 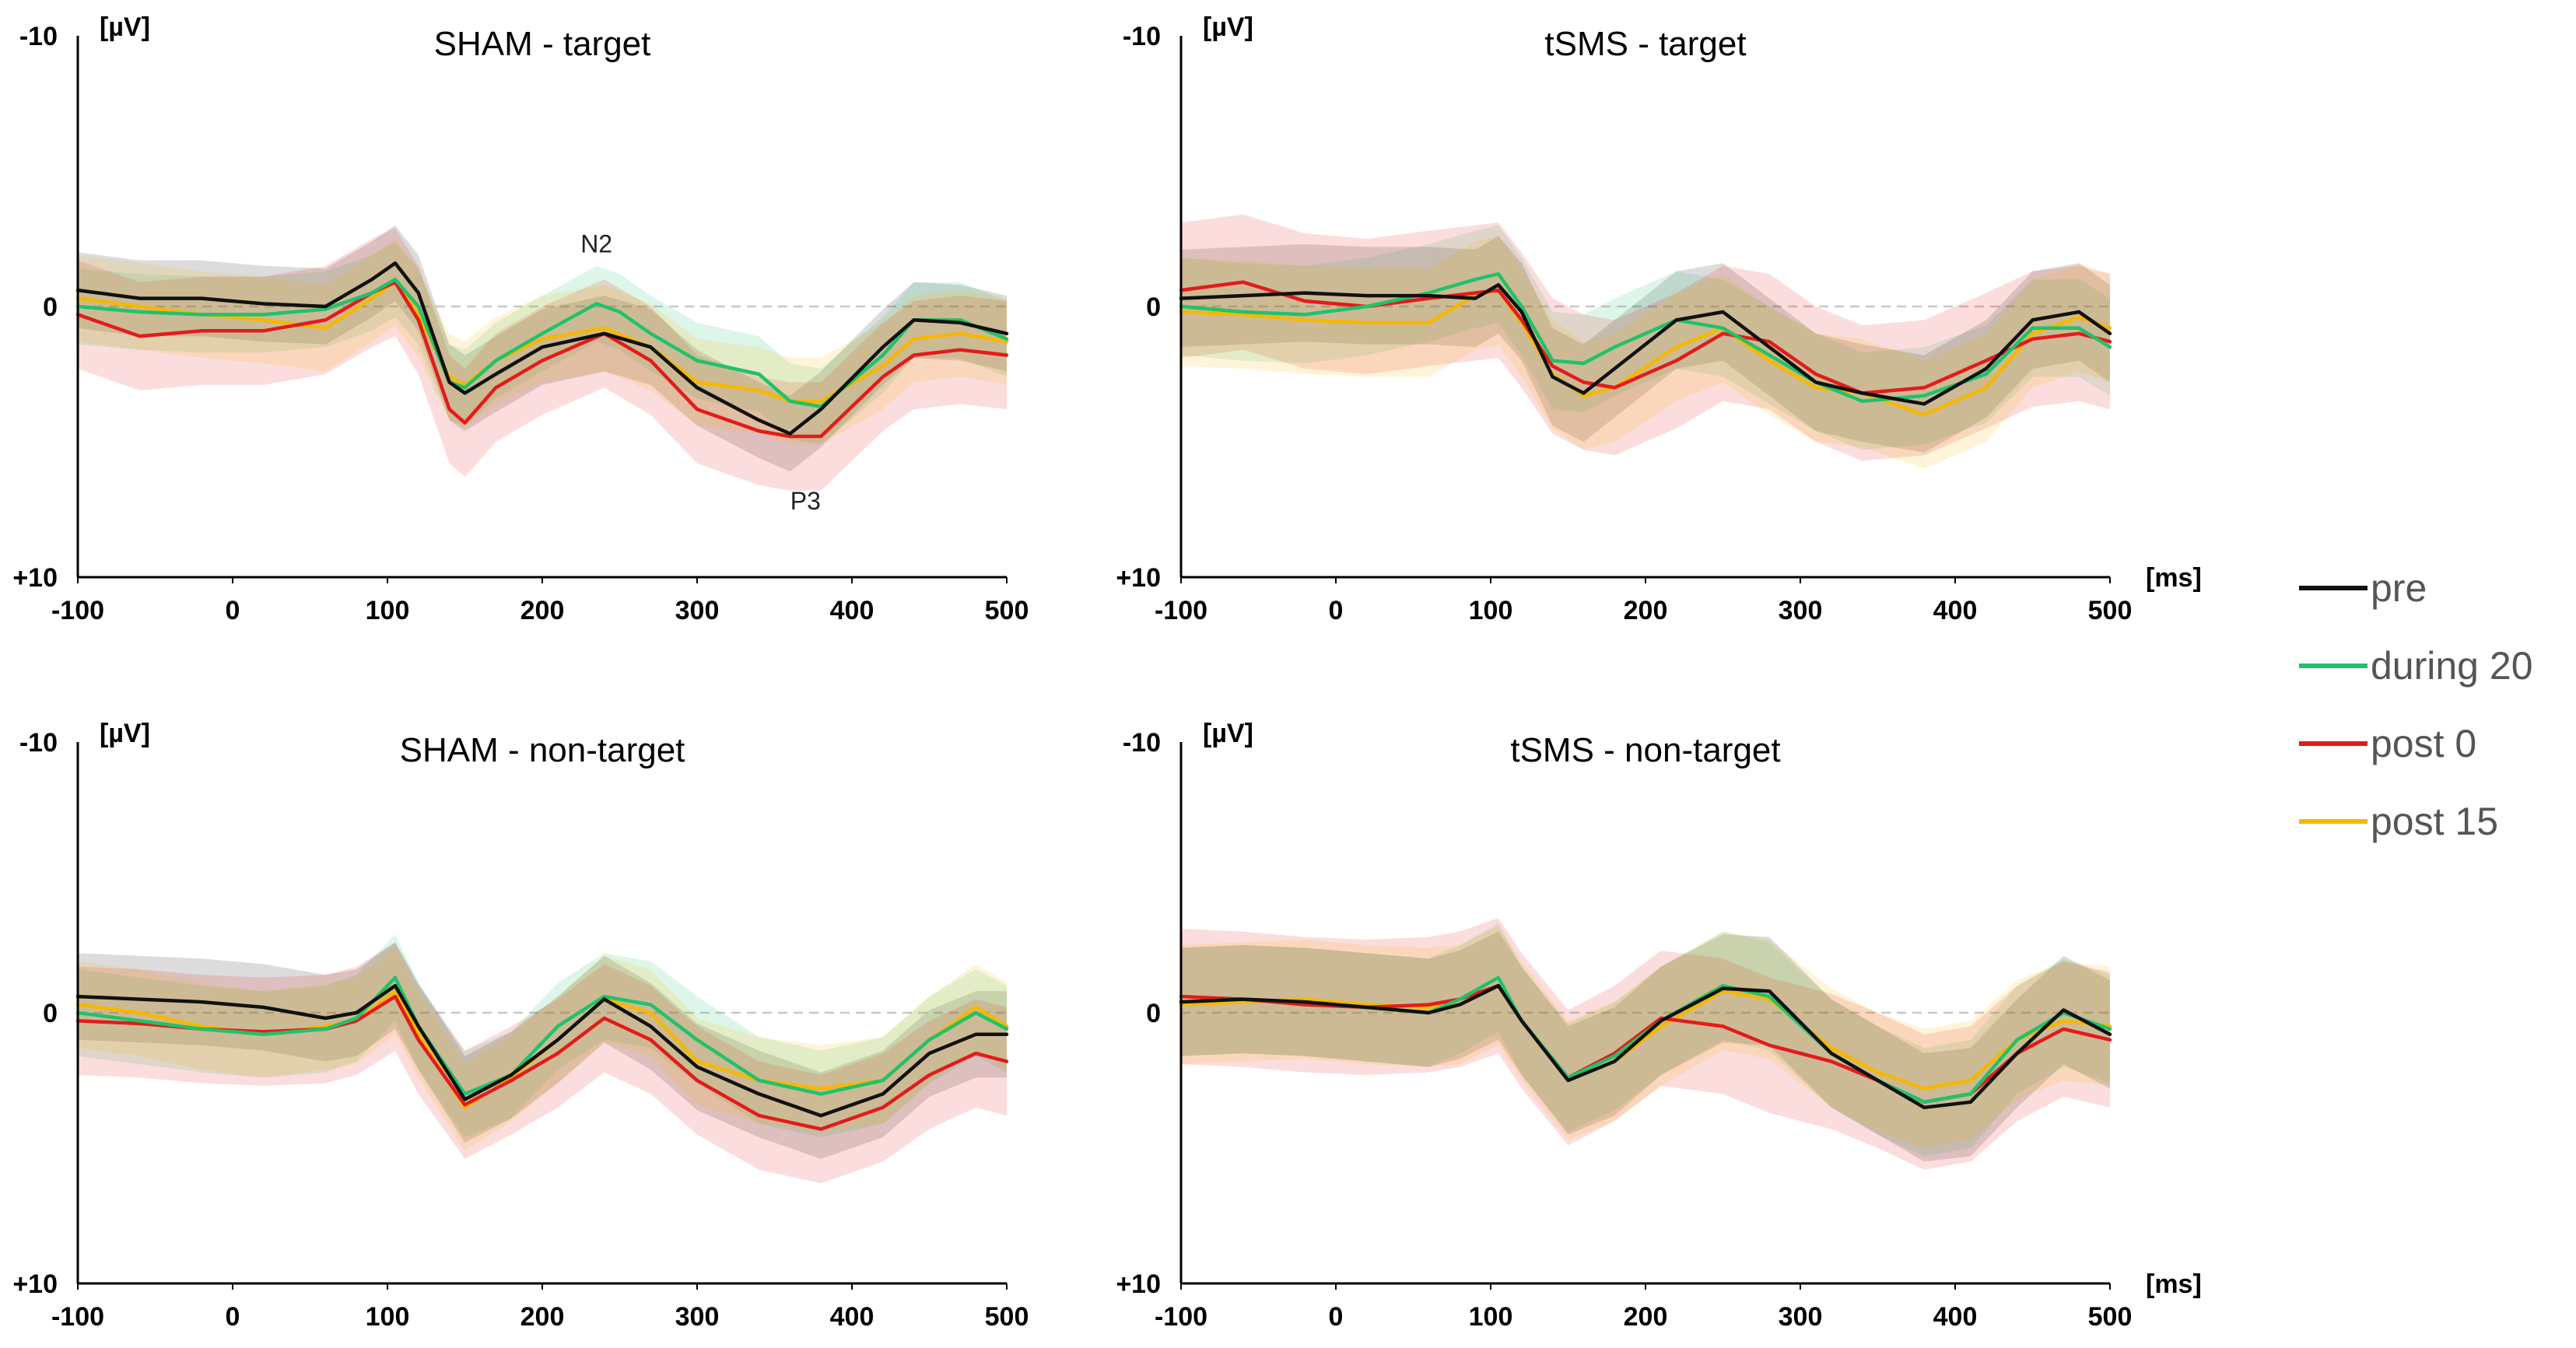 I want to click on panel-title: tSMS - target, so click(x=1645, y=44).